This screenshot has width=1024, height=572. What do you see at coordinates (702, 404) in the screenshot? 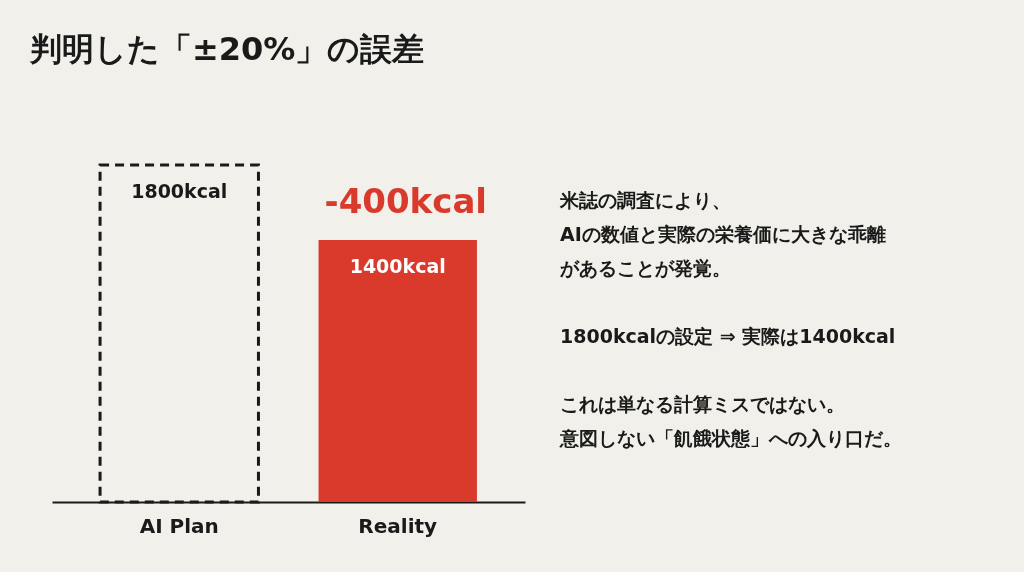
I see `text: これは単なる計算ミスではない。` at bounding box center [702, 404].